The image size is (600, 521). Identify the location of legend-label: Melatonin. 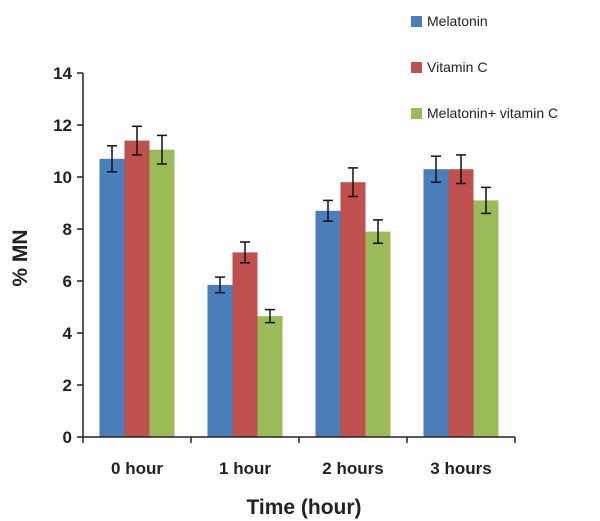
(457, 21).